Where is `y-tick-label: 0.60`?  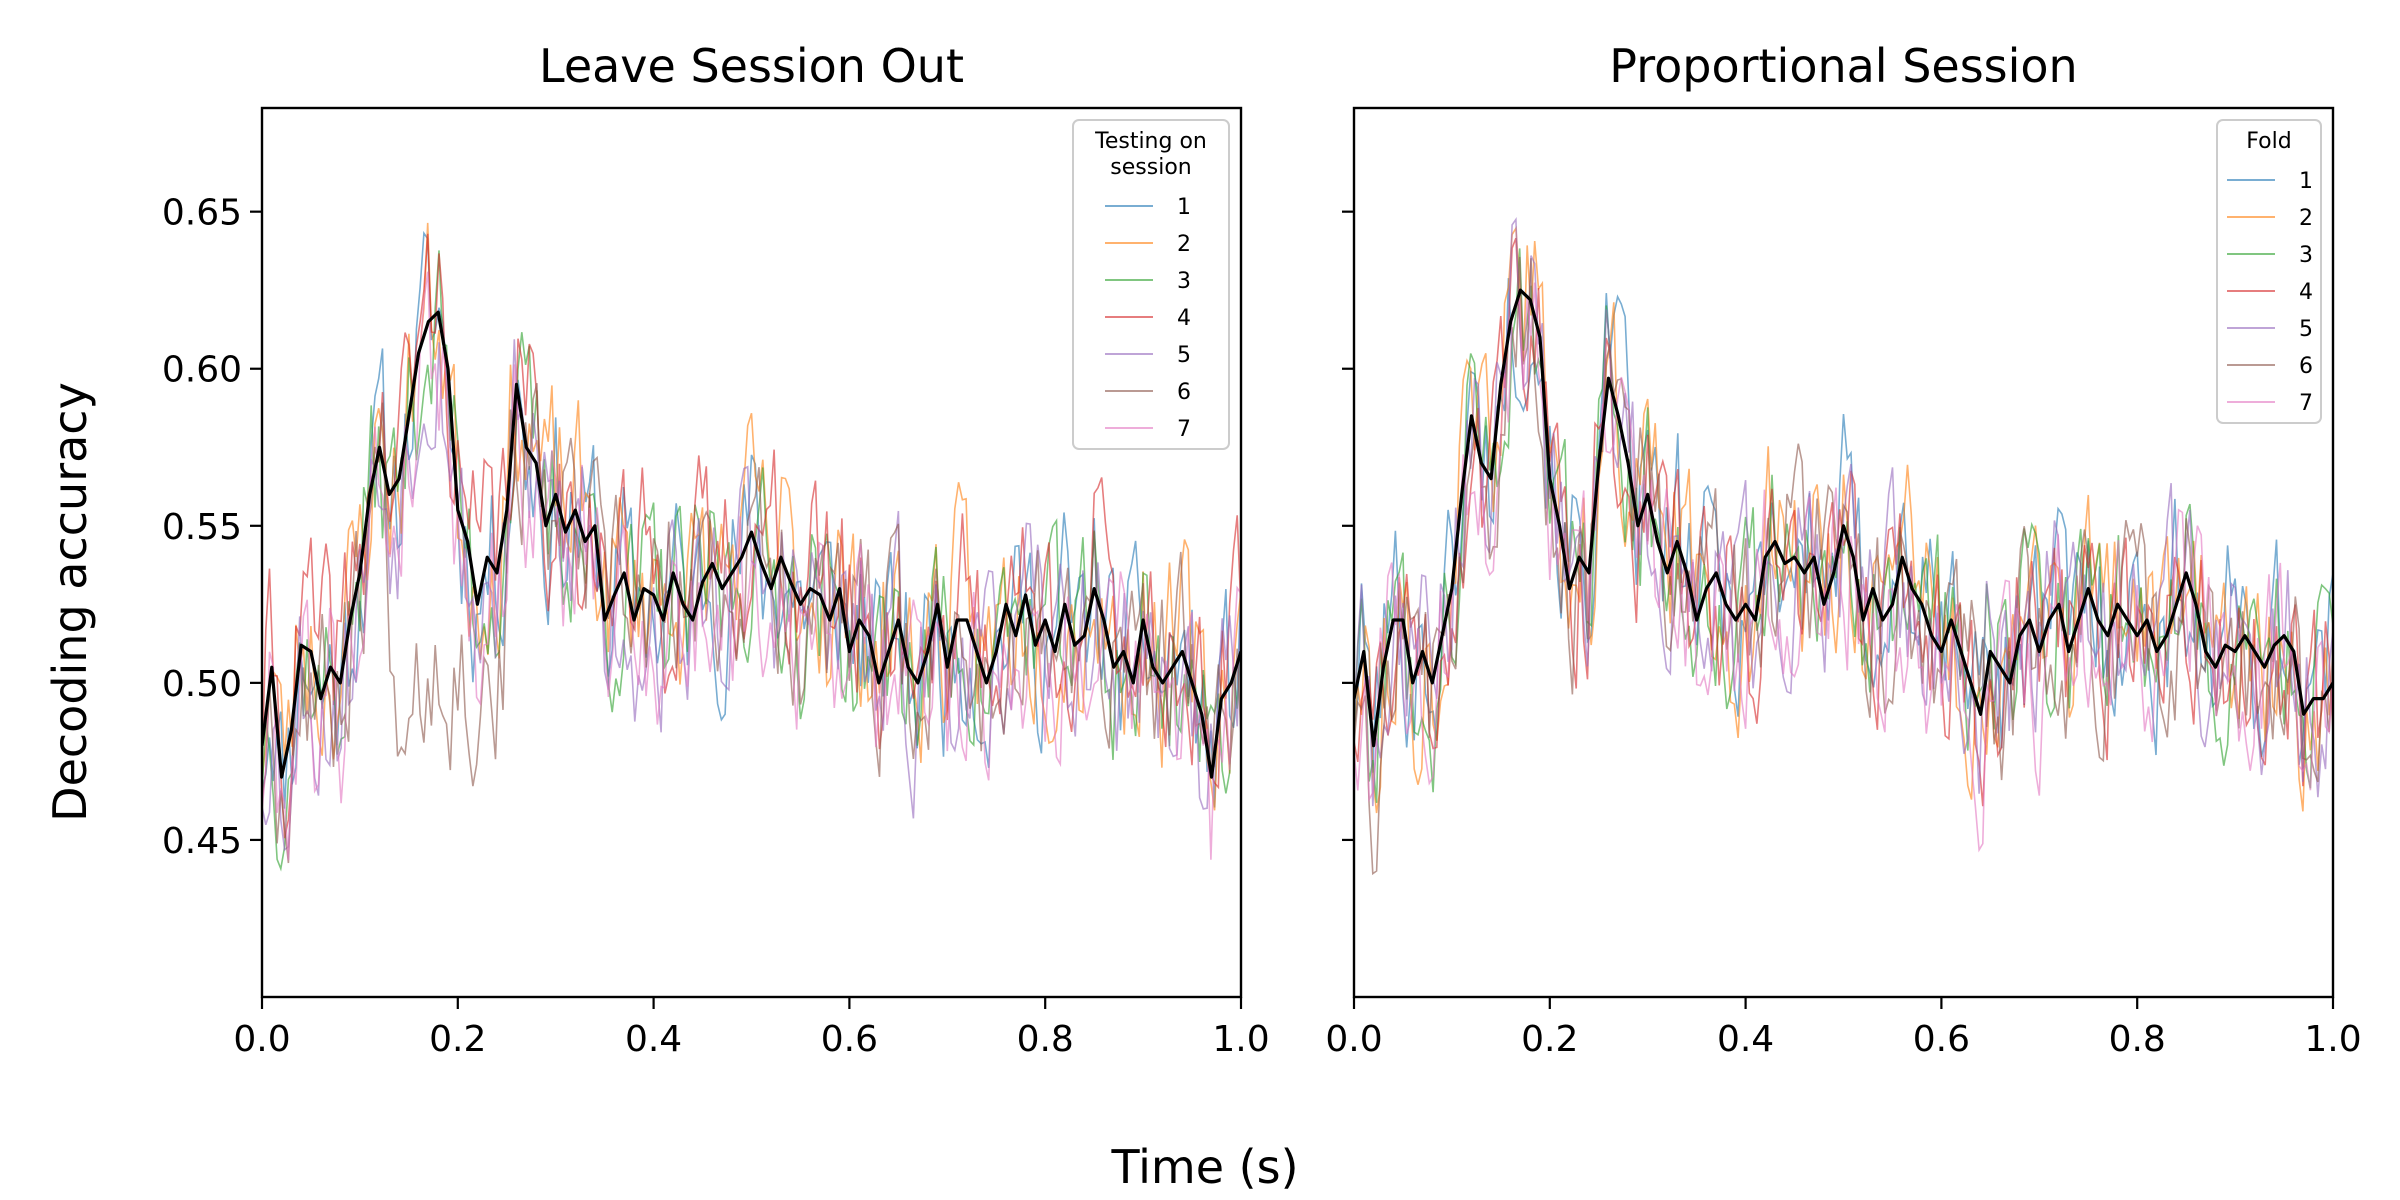 y-tick-label: 0.60 is located at coordinates (202, 370).